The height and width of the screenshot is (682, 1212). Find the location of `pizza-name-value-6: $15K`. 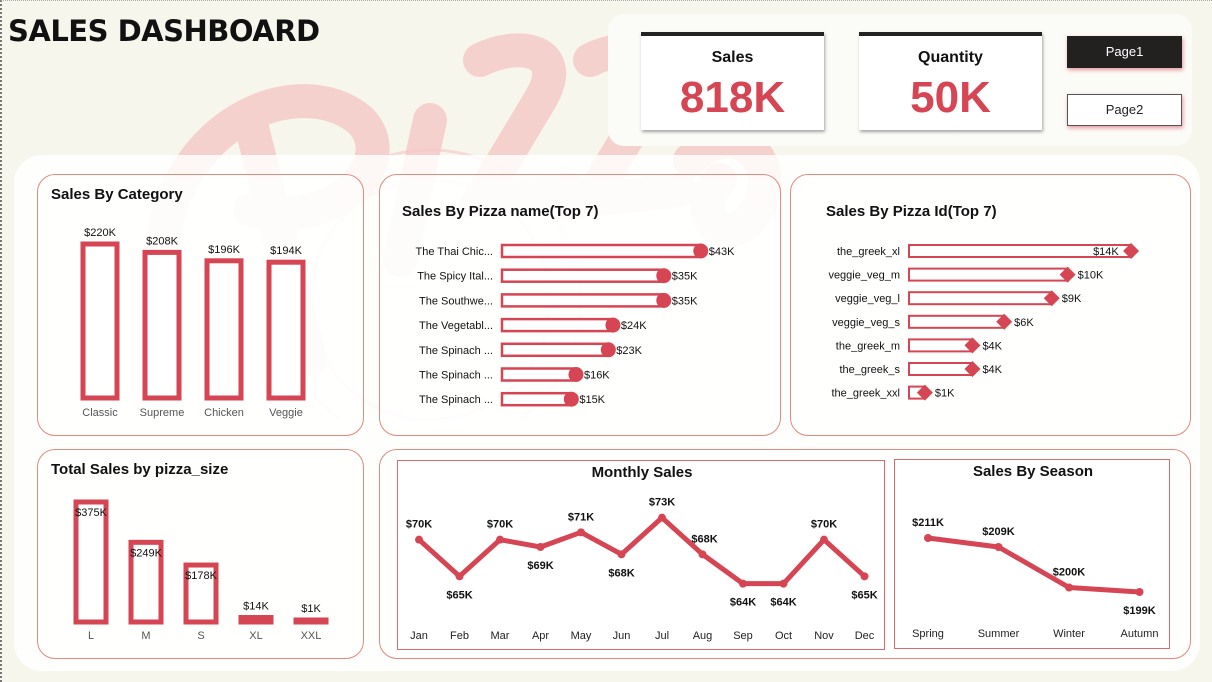

pizza-name-value-6: $15K is located at coordinates (592, 400).